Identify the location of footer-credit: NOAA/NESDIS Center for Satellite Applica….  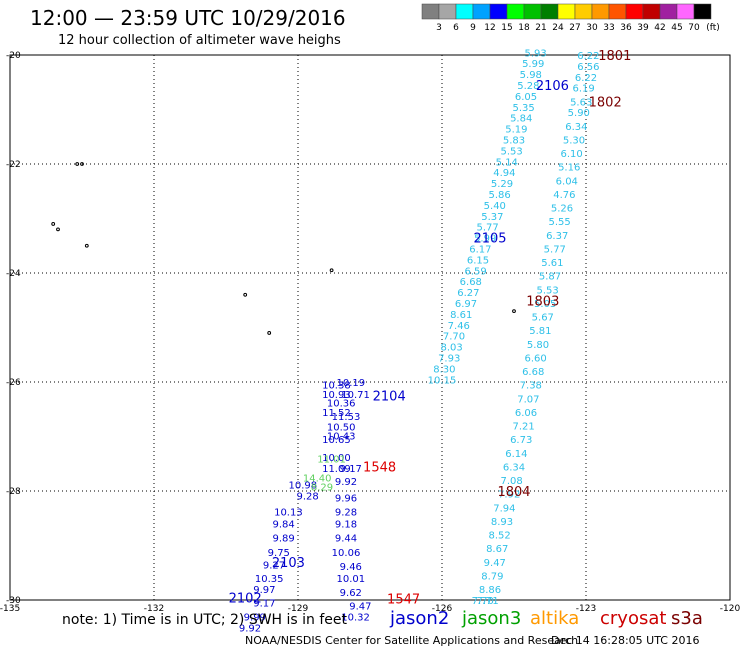
(412, 640).